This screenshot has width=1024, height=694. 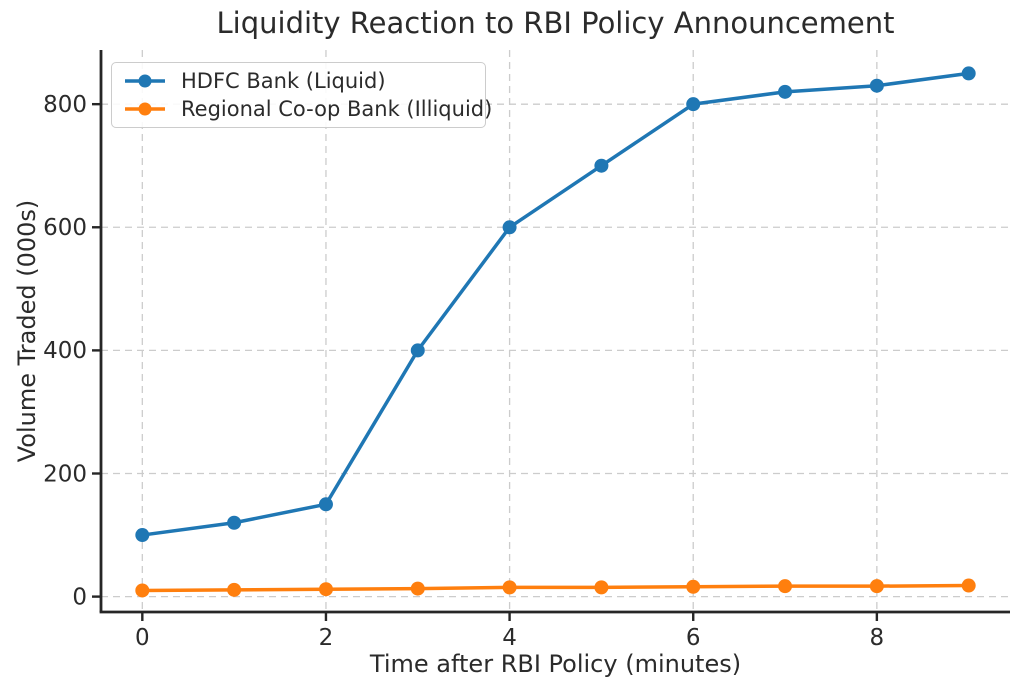 What do you see at coordinates (555, 664) in the screenshot?
I see `x-axis-label: Time after RBI Policy (minutes)` at bounding box center [555, 664].